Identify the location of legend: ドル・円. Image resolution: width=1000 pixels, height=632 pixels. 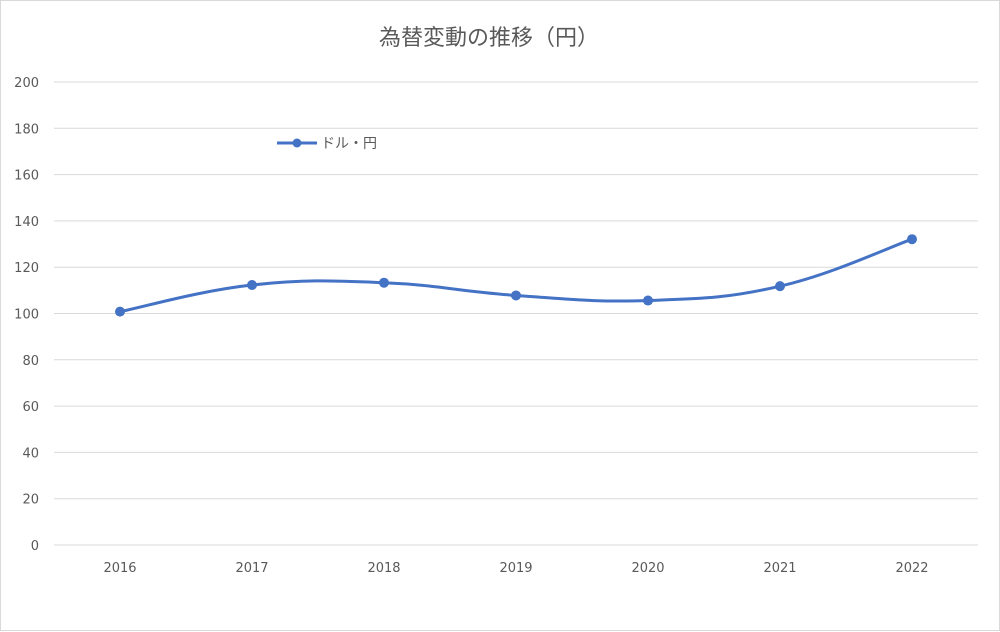
(327, 144).